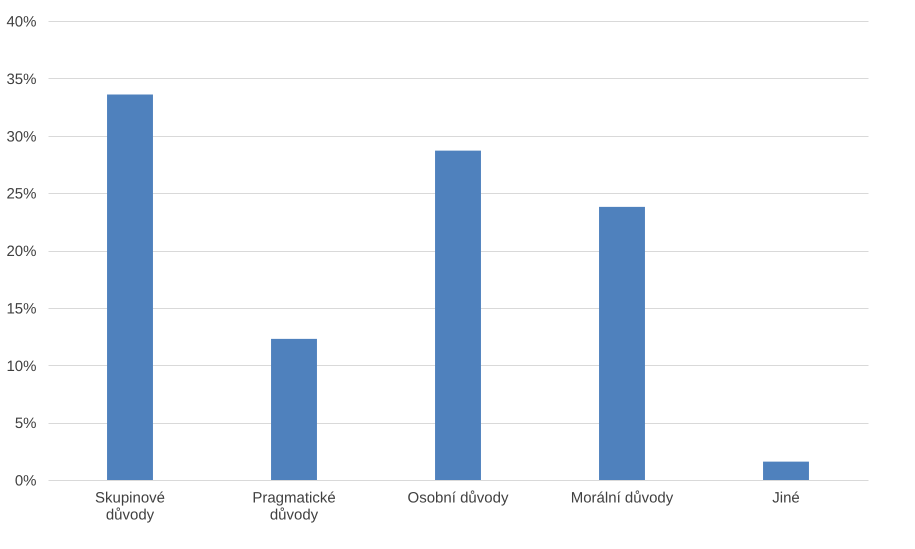 The image size is (915, 549). Describe the element at coordinates (25, 423) in the screenshot. I see `y-tick-label: 5%` at that location.